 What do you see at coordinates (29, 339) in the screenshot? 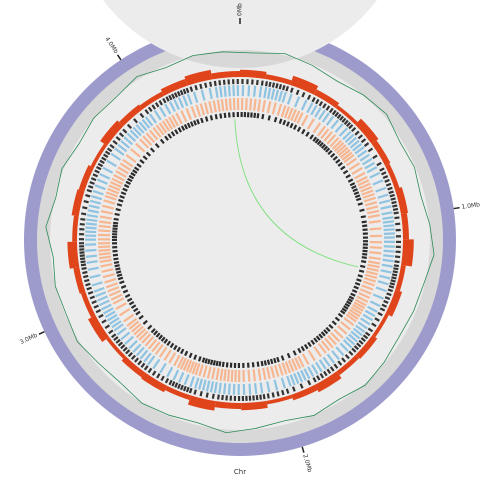
I see `x-tick-label: 3.0Mb` at bounding box center [29, 339].